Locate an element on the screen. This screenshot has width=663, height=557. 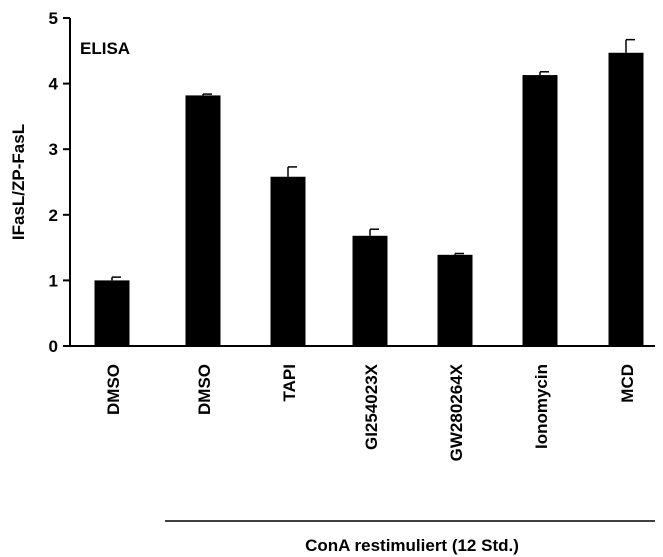
y-tick-label: 3 is located at coordinates (53, 149).